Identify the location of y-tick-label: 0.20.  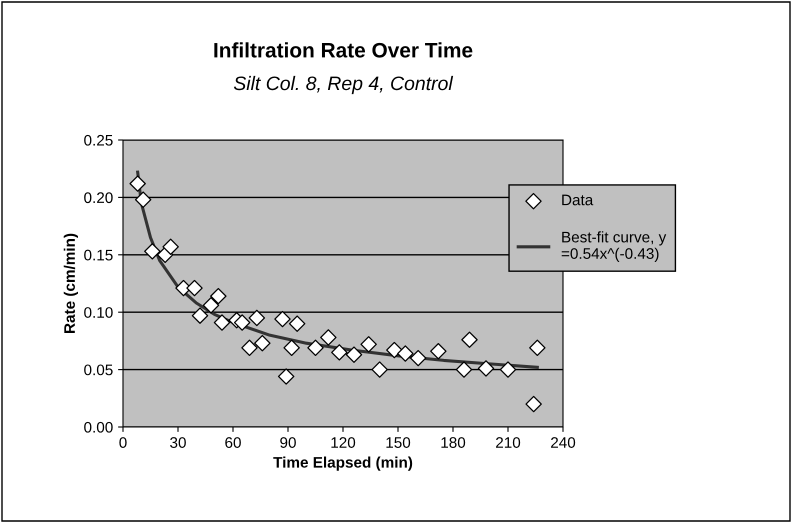
(98, 198).